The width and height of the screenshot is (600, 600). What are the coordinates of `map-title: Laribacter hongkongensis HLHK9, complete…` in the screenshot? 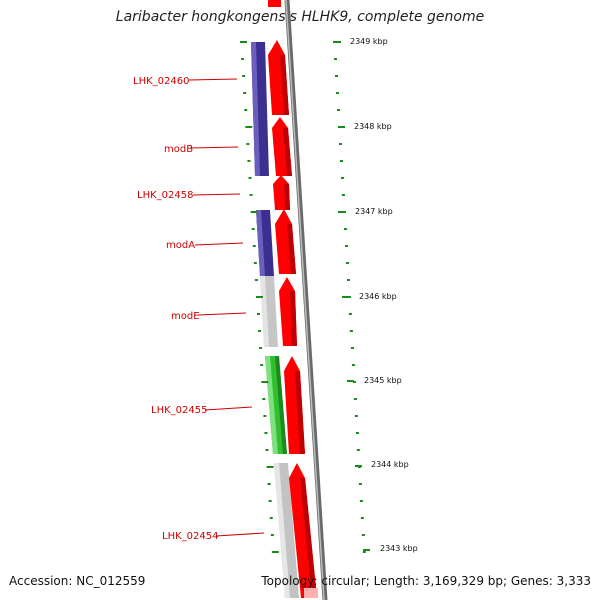 It's located at (300, 17).